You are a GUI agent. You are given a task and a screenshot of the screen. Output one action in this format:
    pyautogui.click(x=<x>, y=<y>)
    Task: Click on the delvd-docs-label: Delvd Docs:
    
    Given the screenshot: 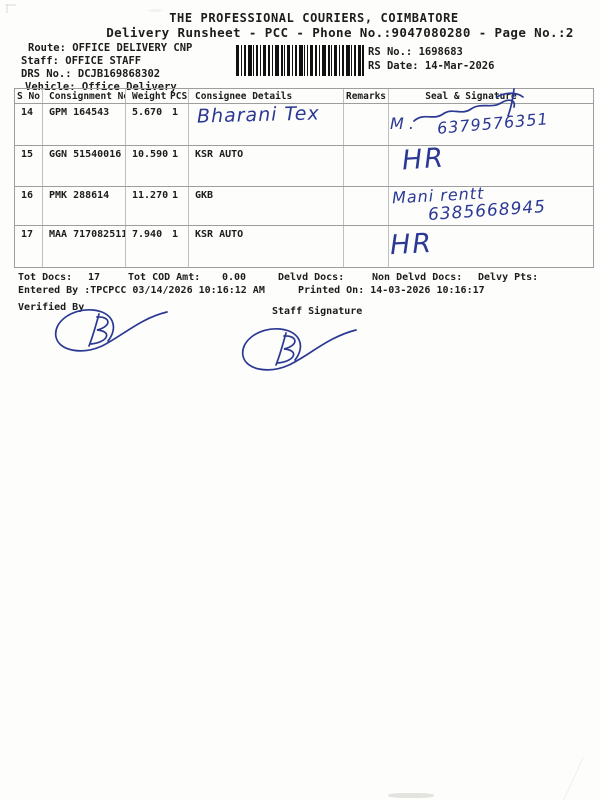 What is the action you would take?
    pyautogui.click(x=311, y=277)
    